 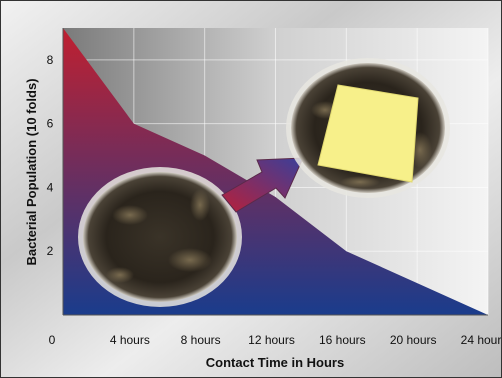 What do you see at coordinates (342, 340) in the screenshot?
I see `x-tick-label: 16 hours` at bounding box center [342, 340].